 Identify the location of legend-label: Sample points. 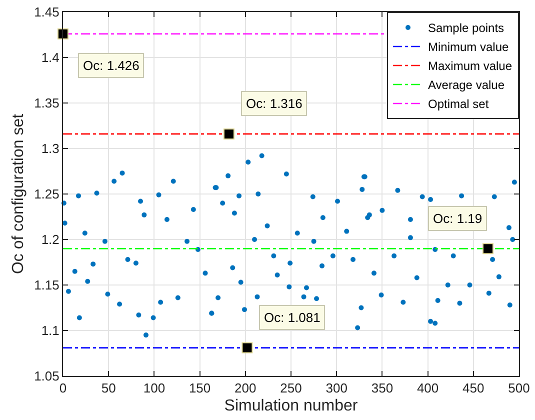
(466, 28).